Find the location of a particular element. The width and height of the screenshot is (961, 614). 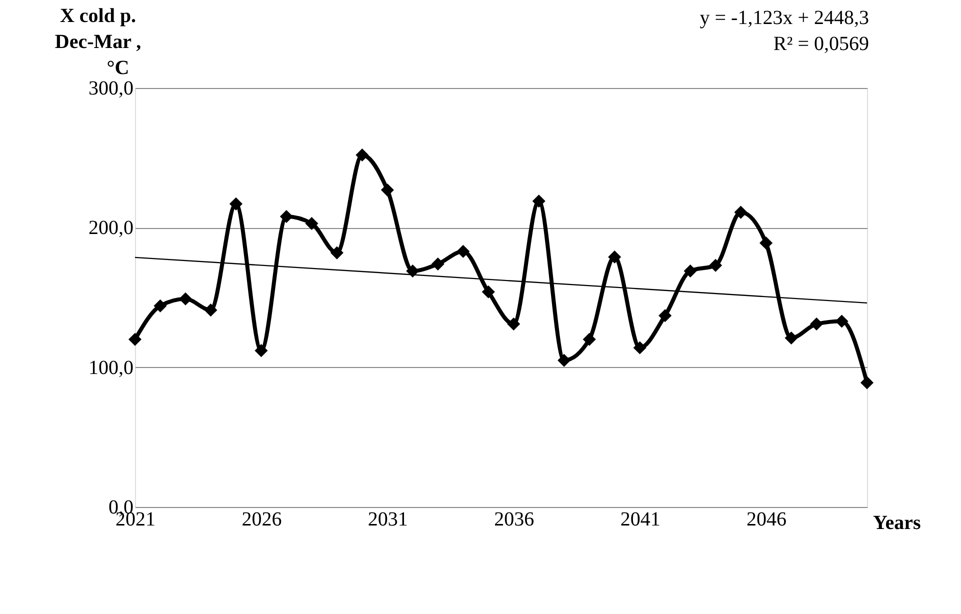

text: y = -1,123x + 2448,3 is located at coordinates (784, 18).